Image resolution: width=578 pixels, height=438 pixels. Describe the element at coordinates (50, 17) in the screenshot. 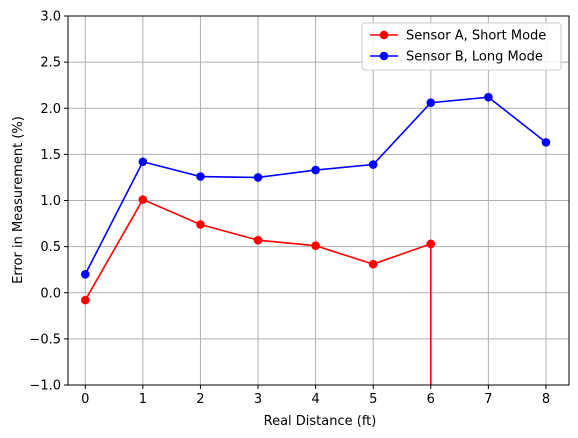

I see `y-tick-label: 3.0` at that location.